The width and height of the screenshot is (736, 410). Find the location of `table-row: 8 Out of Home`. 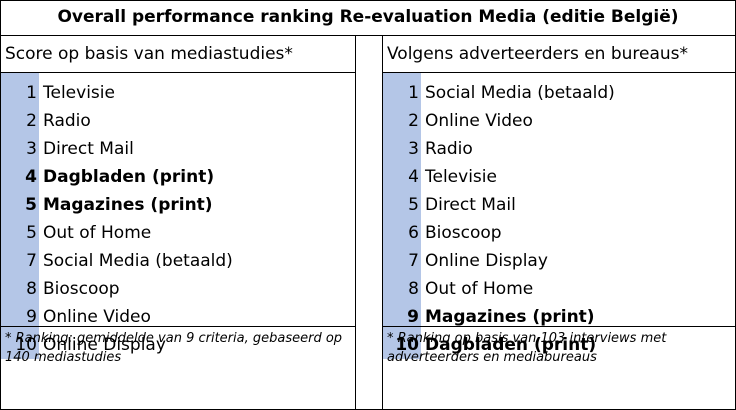

table-row: 8 Out of Home is located at coordinates (559, 289).